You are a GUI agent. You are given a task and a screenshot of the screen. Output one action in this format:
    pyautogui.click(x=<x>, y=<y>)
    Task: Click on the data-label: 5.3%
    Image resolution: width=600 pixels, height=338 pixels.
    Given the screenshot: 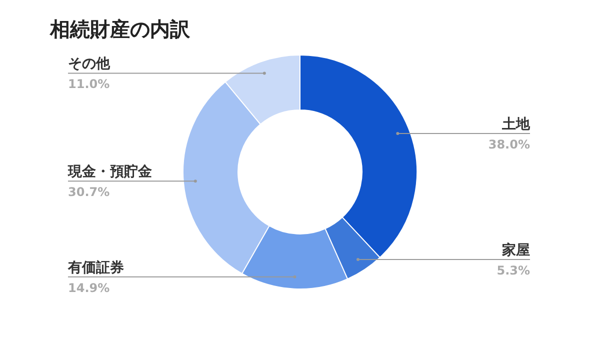 What is the action you would take?
    pyautogui.click(x=513, y=271)
    